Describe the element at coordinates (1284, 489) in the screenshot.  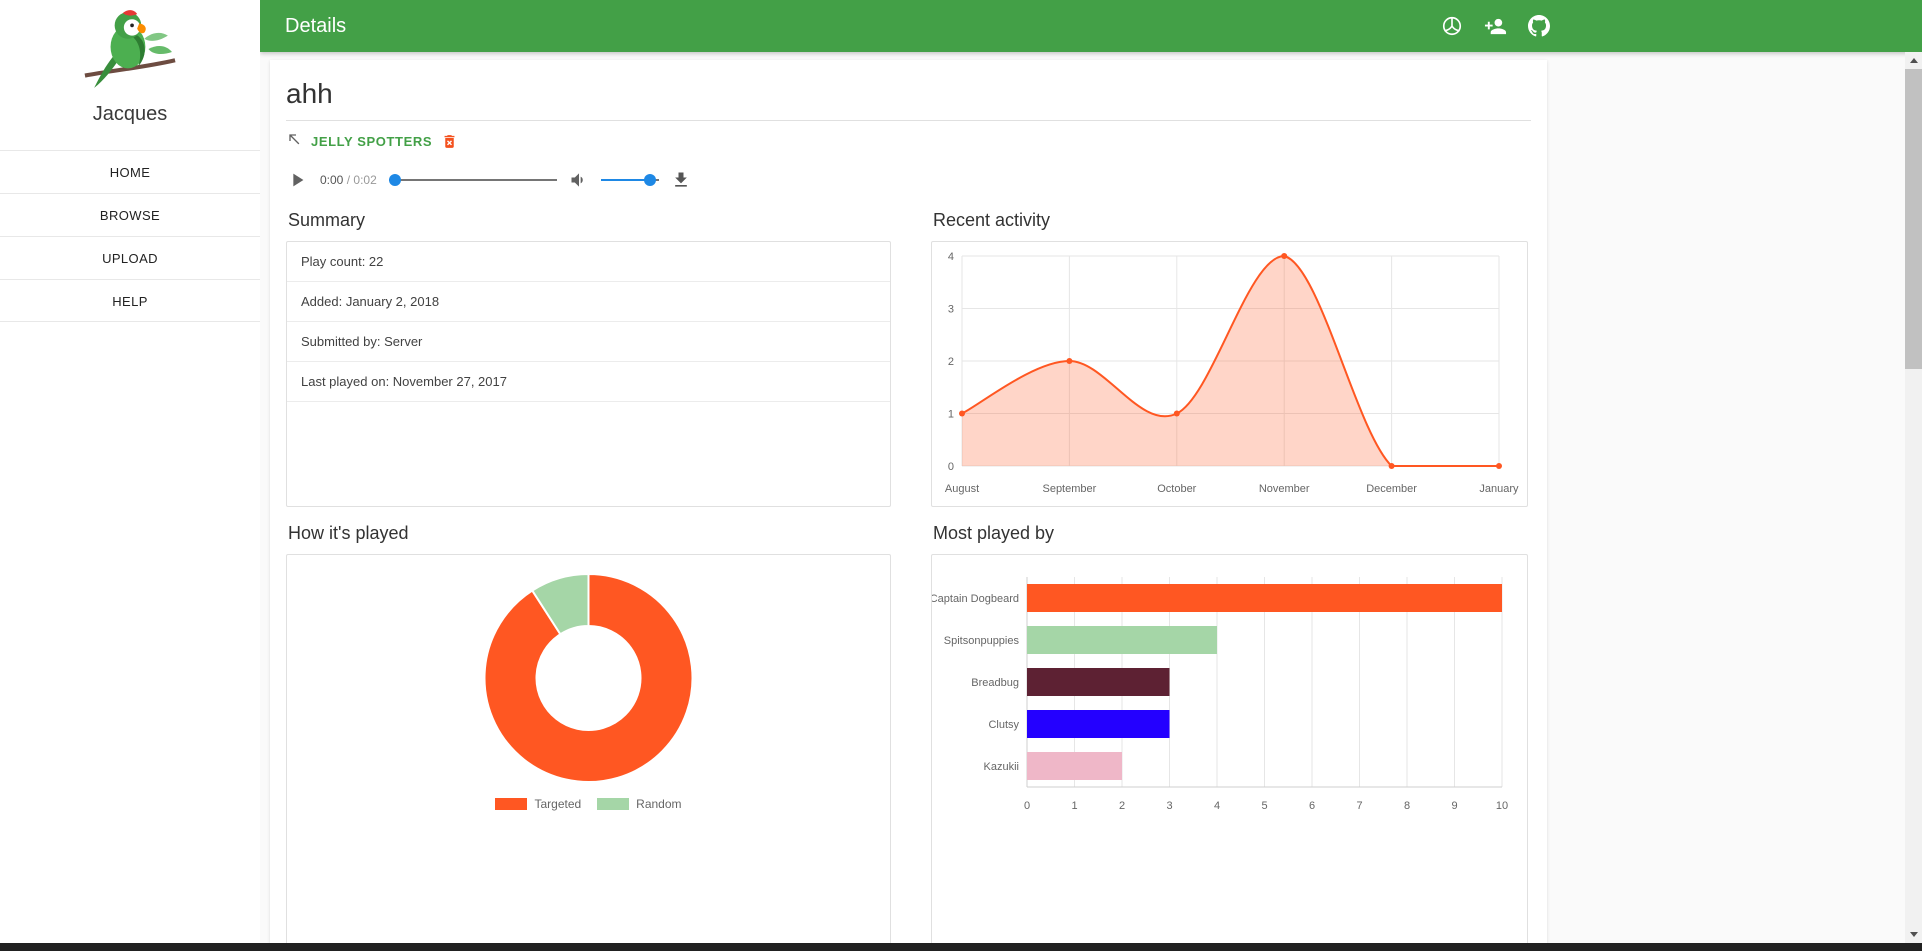
I see `svg-text: November` at that location.